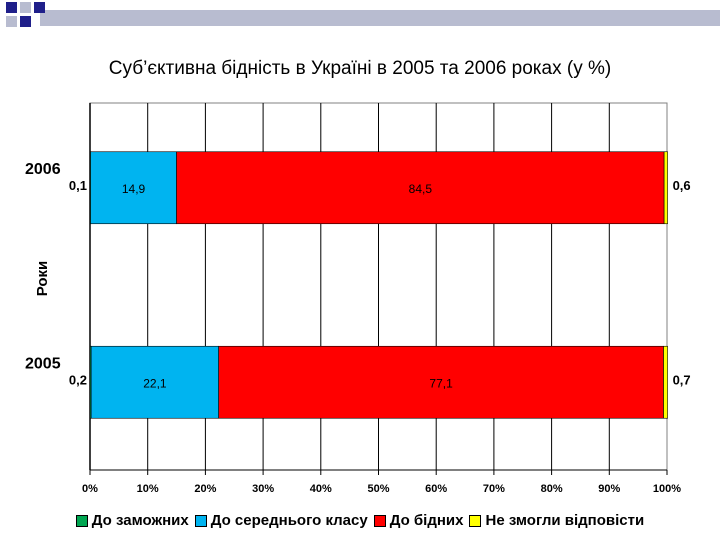 Image resolution: width=720 pixels, height=540 pixels. What do you see at coordinates (43, 363) in the screenshot?
I see `category-label: 2005` at bounding box center [43, 363].